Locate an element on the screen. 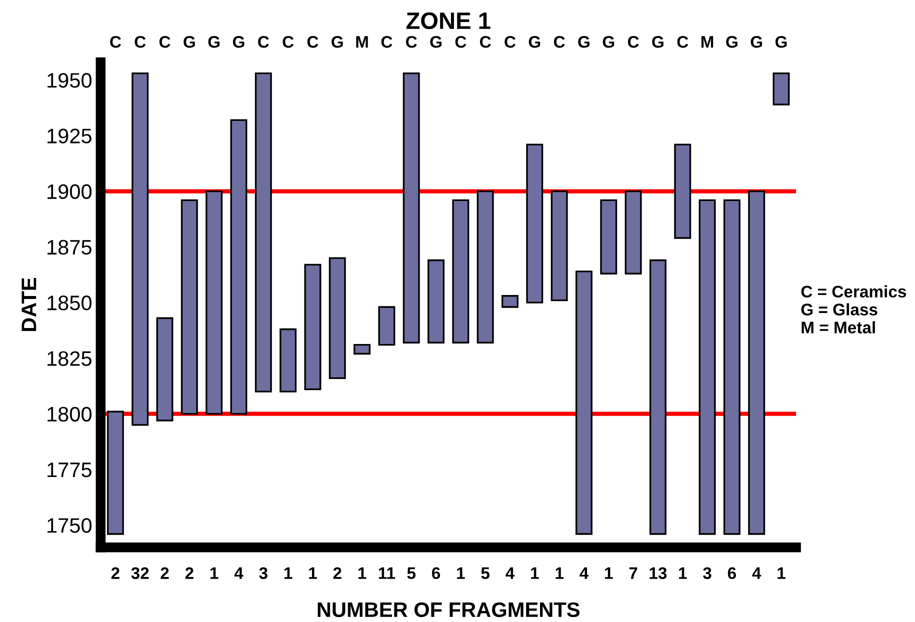 This screenshot has width=915, height=622. chart-title: ZONE 1 is located at coordinates (448, 21).